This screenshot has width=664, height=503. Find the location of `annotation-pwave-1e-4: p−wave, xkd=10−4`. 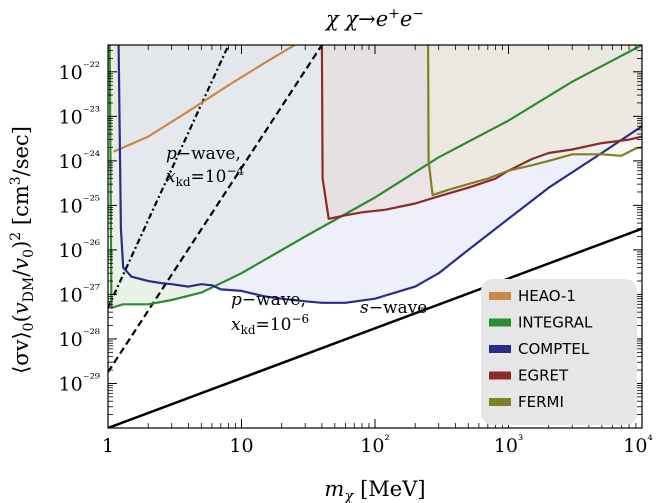

annotation-pwave-1e-4: p−wave, xkd=10−4 is located at coordinates (205, 166).